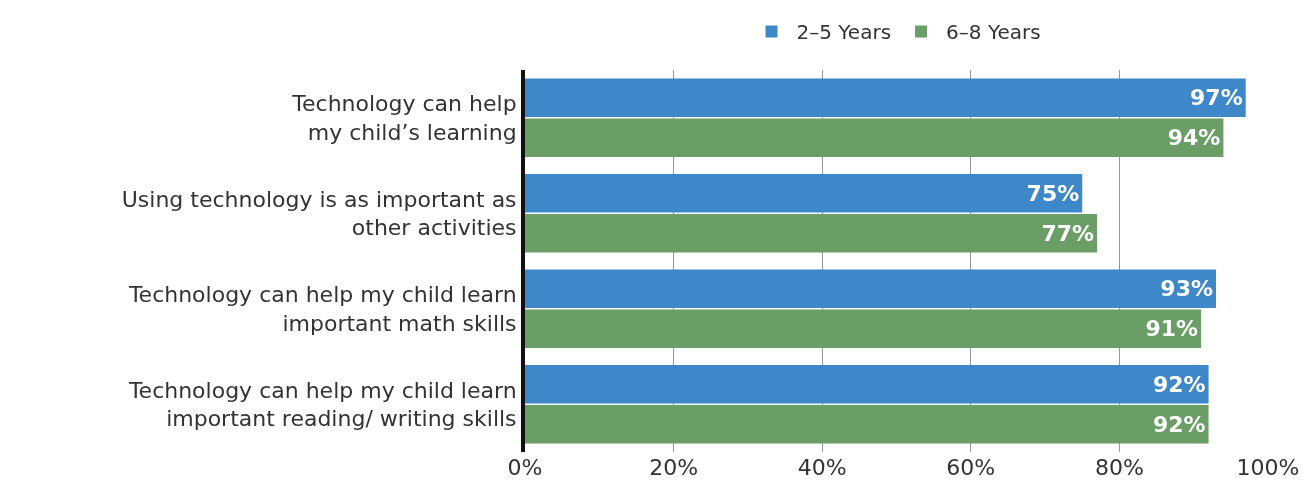  I want to click on x-tick-label: 20%, so click(674, 467).